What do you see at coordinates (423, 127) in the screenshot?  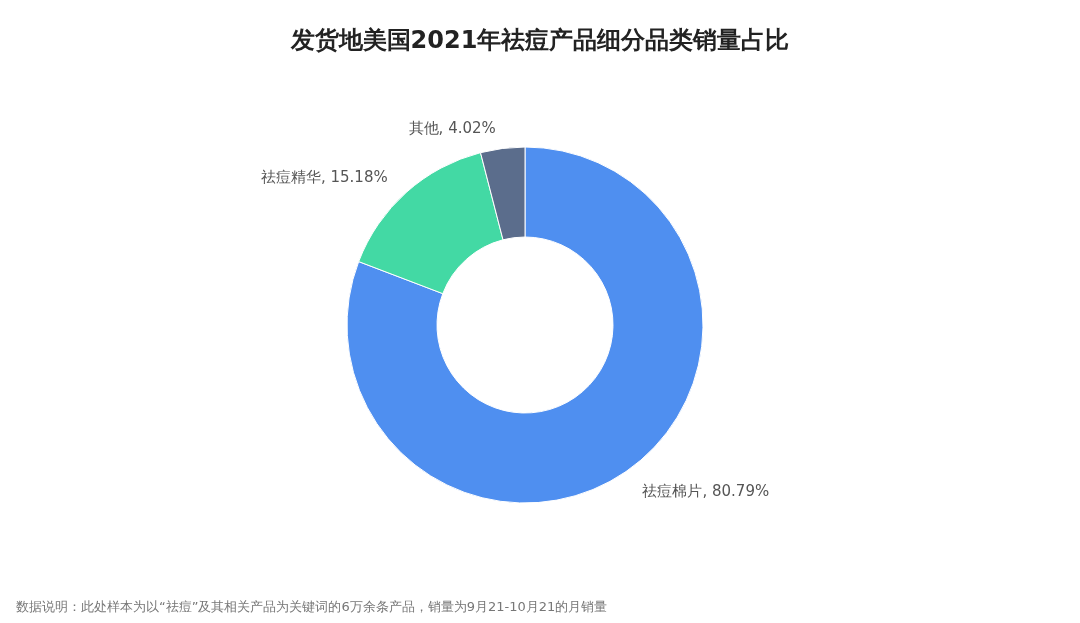 I see `slice-label: 其他` at bounding box center [423, 127].